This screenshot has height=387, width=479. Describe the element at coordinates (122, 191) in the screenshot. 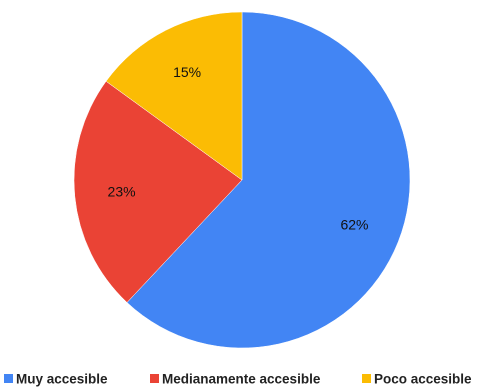

I see `slice-label-medianamente-accesible: 23%` at that location.